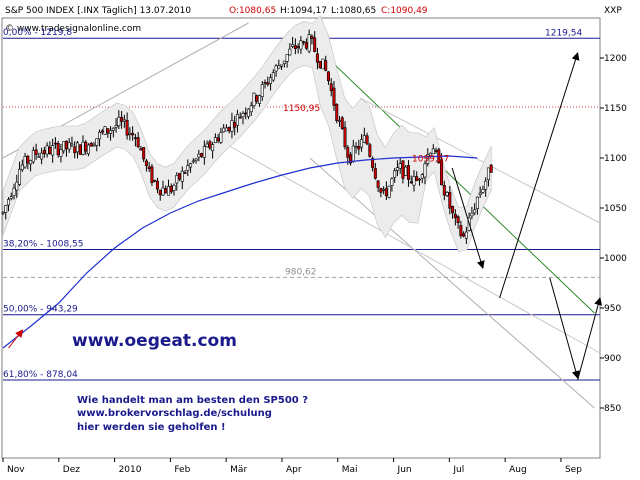  What do you see at coordinates (615, 159) in the screenshot?
I see `y-tick-label: 1100` at bounding box center [615, 159].